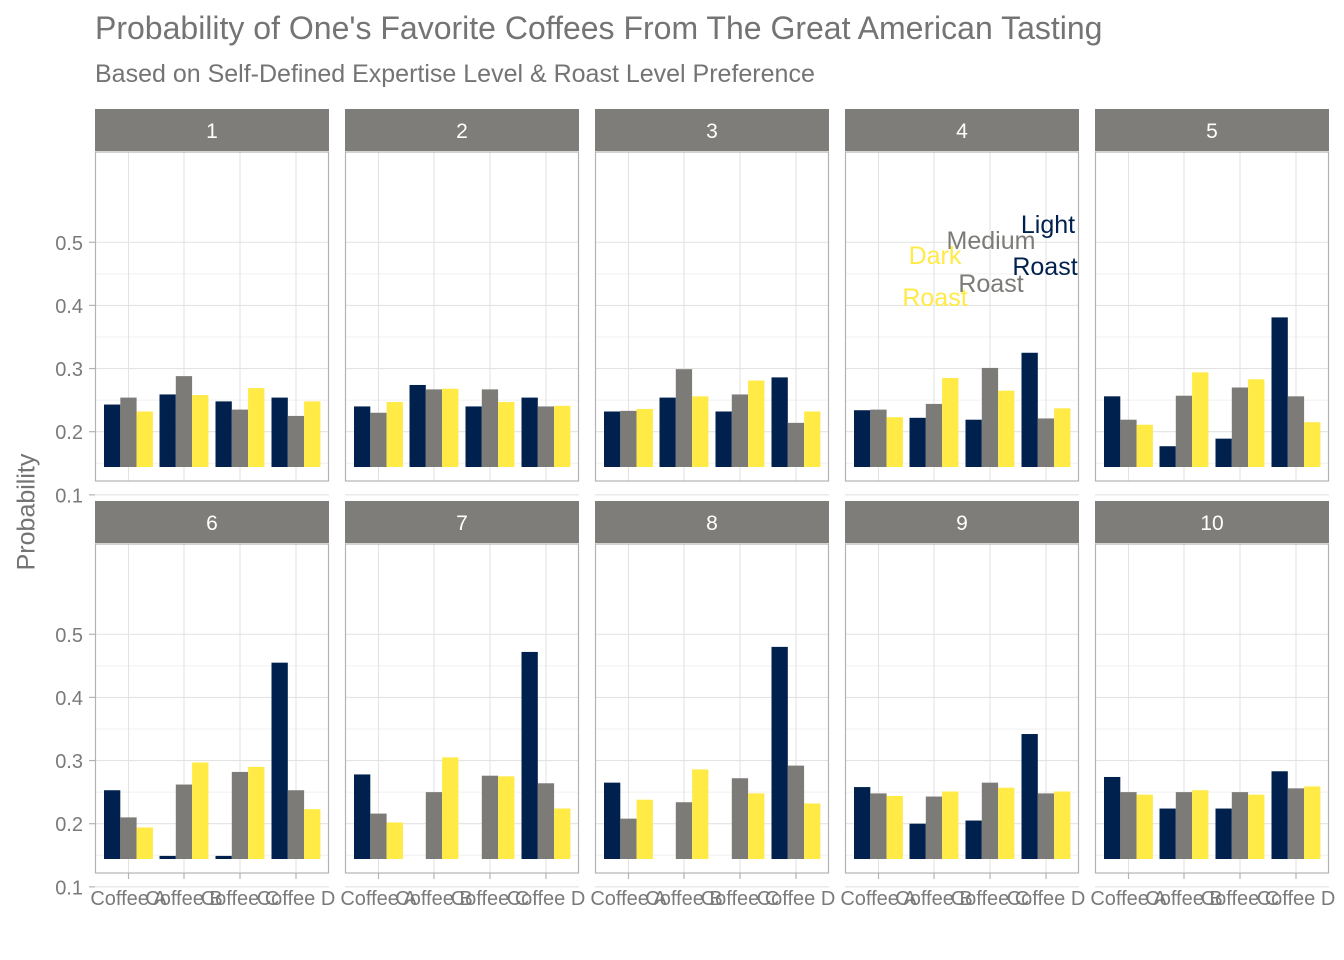 This screenshot has height=960, width=1344. I want to click on direct-series-label: Light, so click(1048, 225).